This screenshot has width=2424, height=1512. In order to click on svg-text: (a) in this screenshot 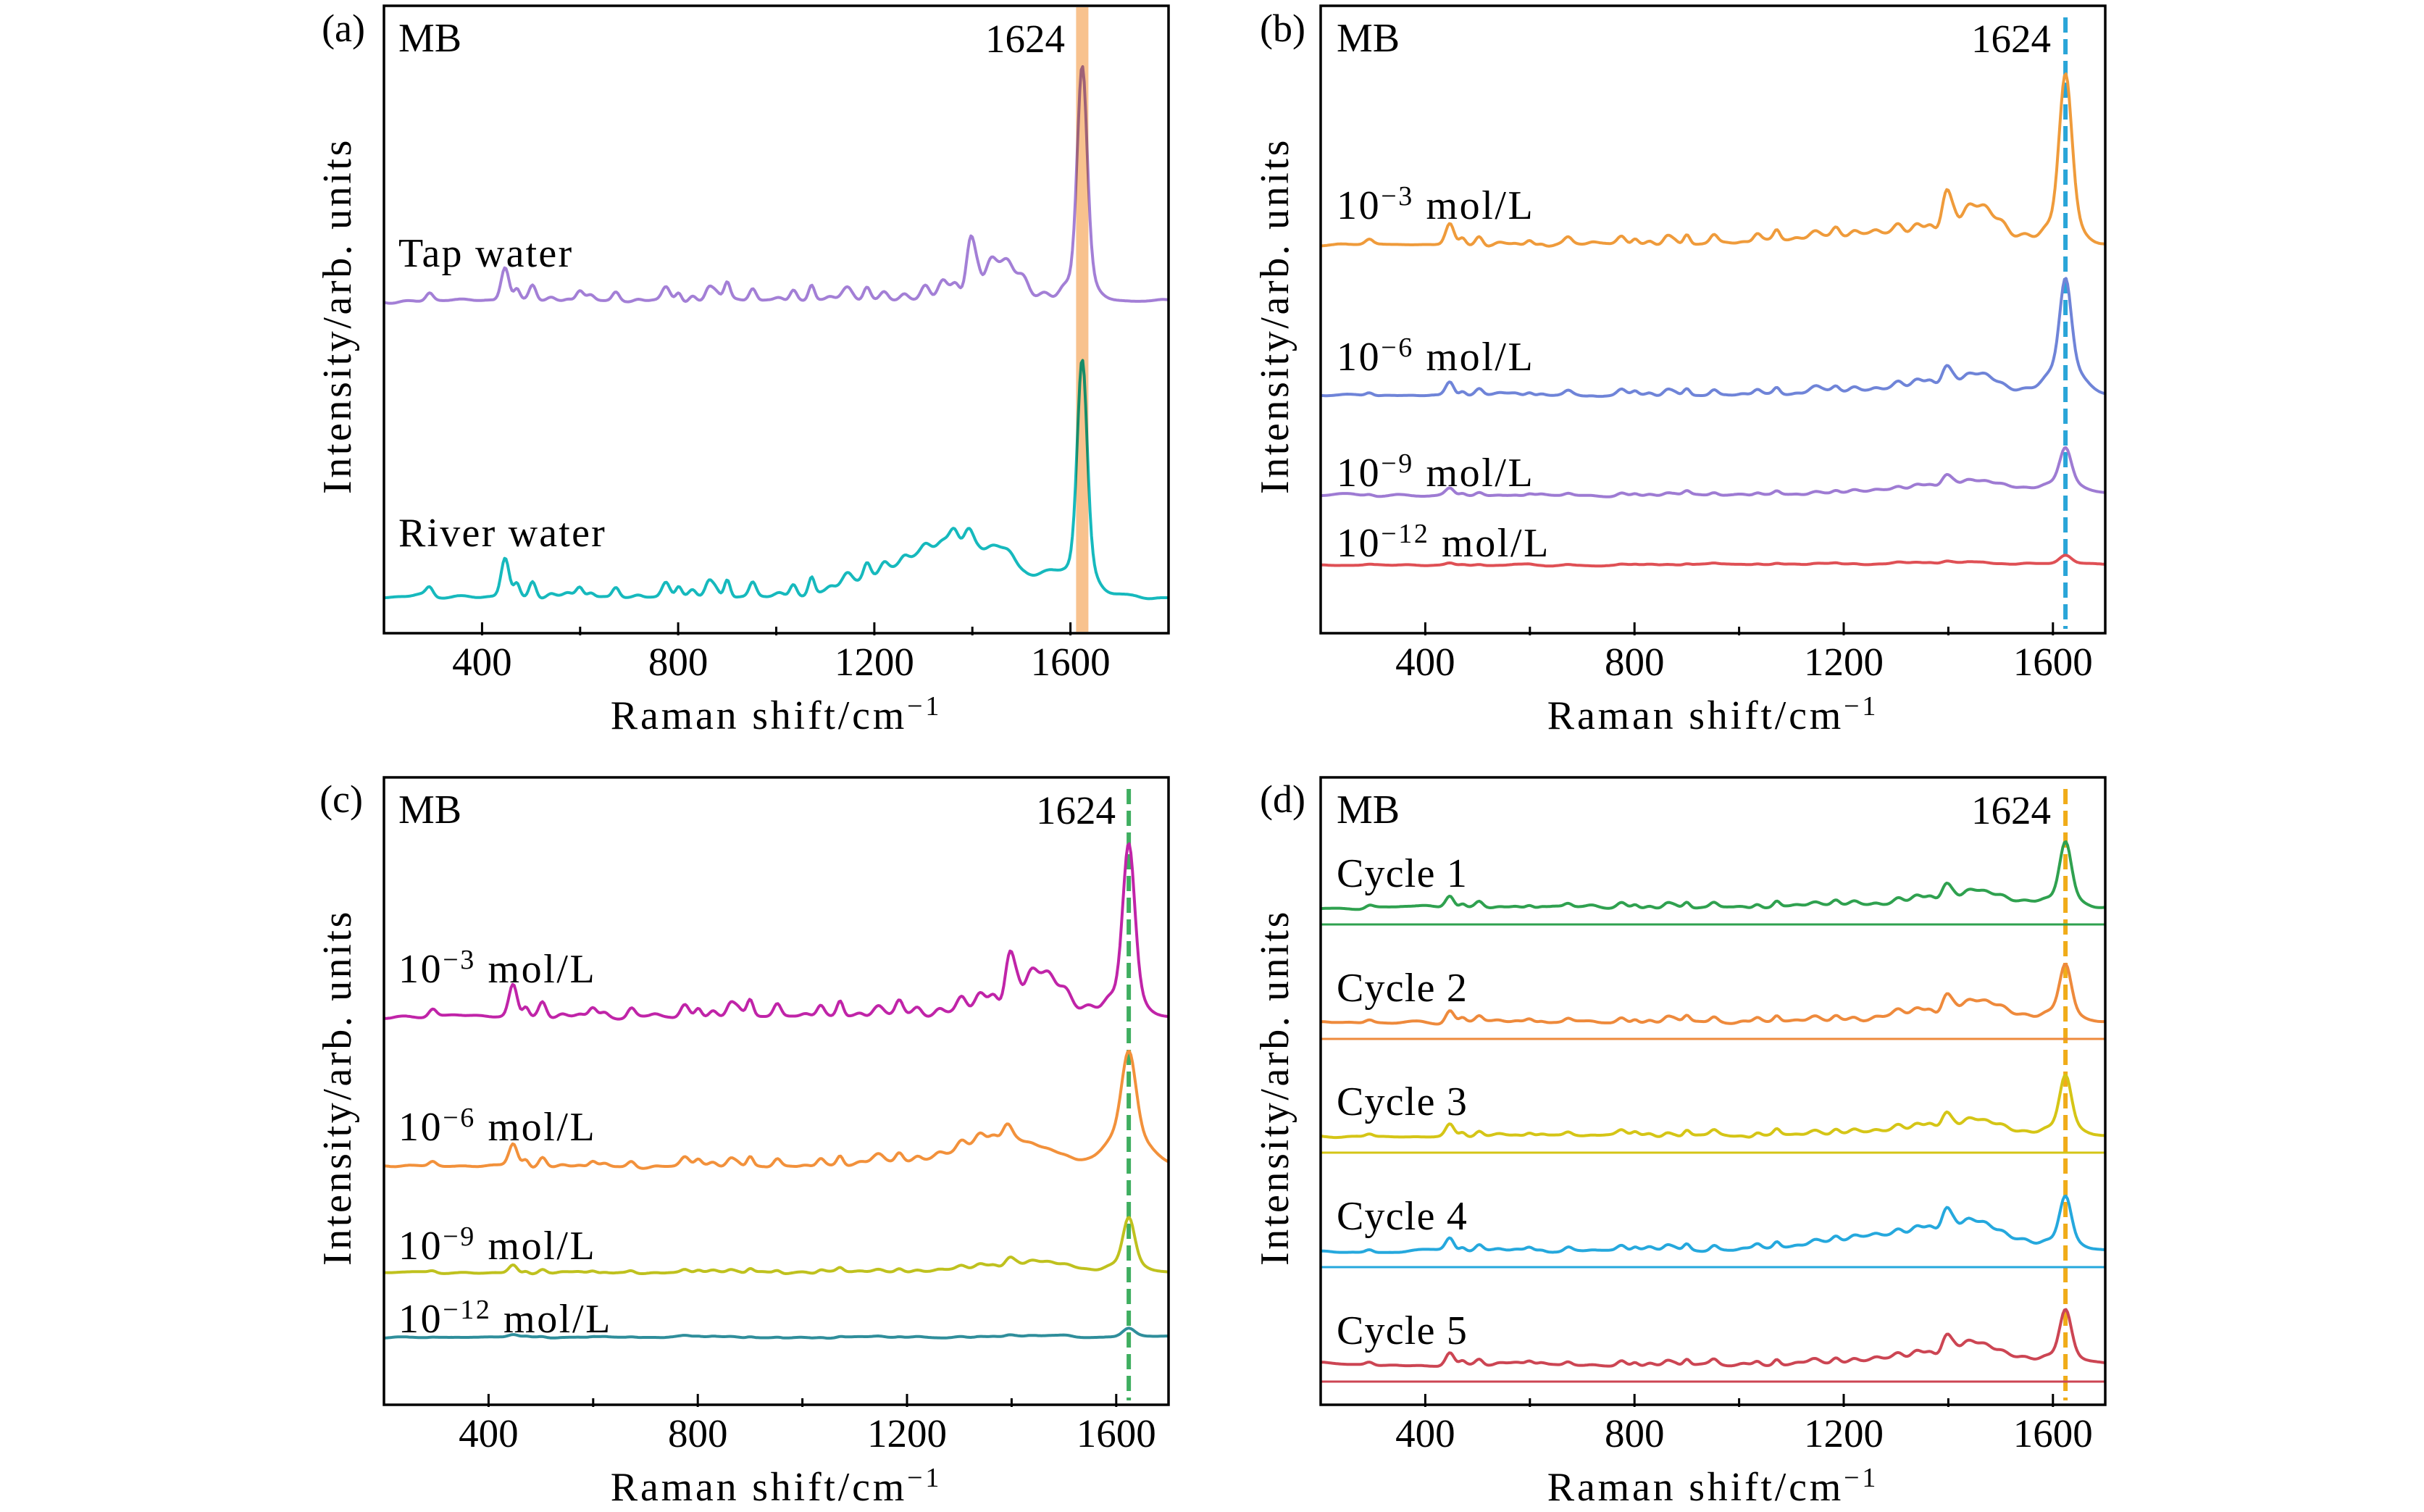, I will do `click(343, 28)`.